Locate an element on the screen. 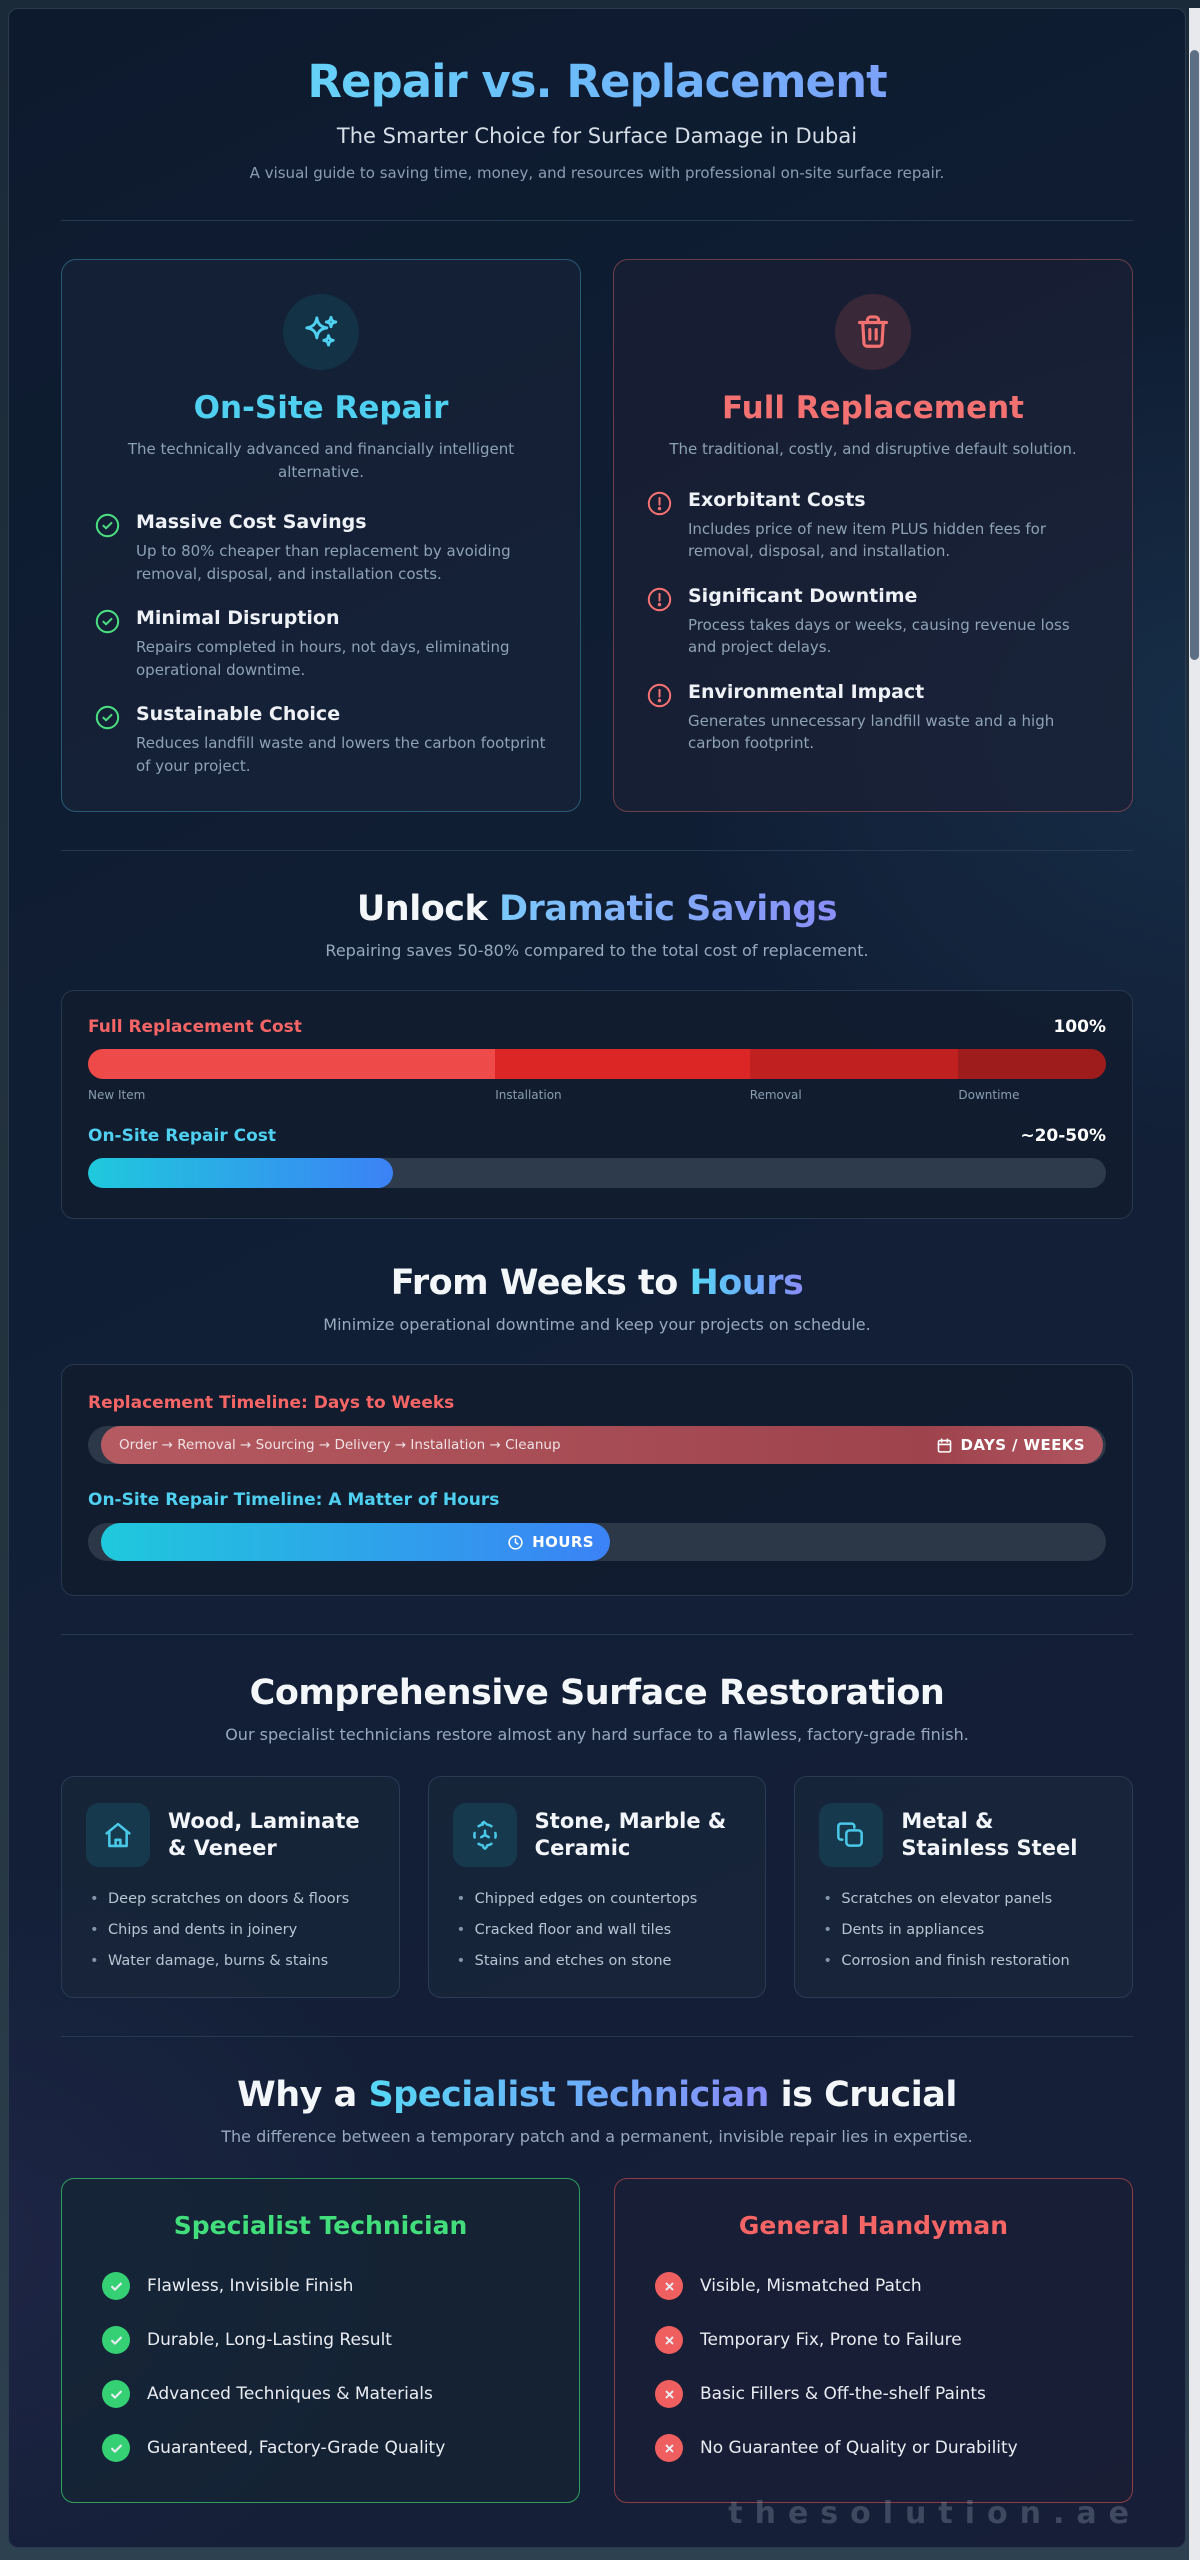 This screenshot has height=2560, width=1200. scrollbar-thumb is located at coordinates (1194, 355).